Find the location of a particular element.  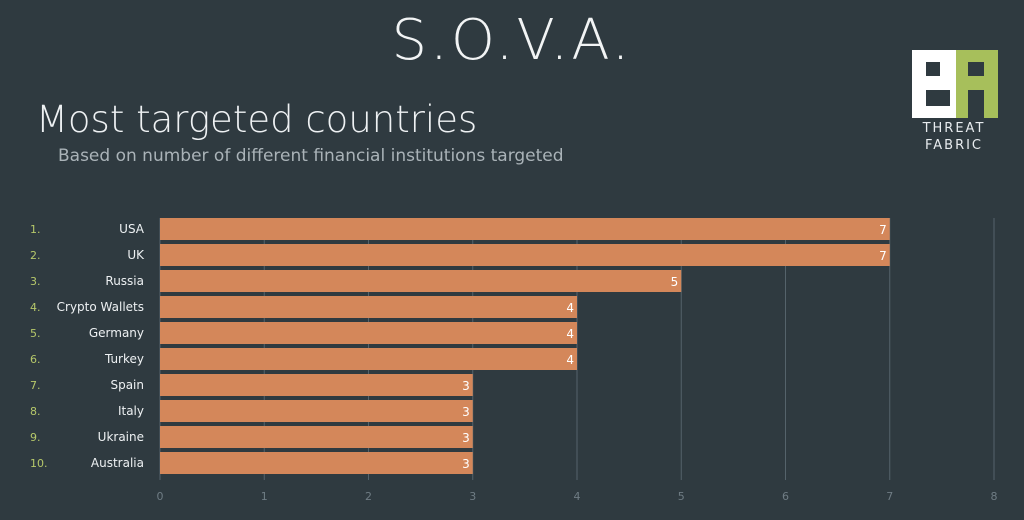

rank-label: 1. is located at coordinates (35, 229).